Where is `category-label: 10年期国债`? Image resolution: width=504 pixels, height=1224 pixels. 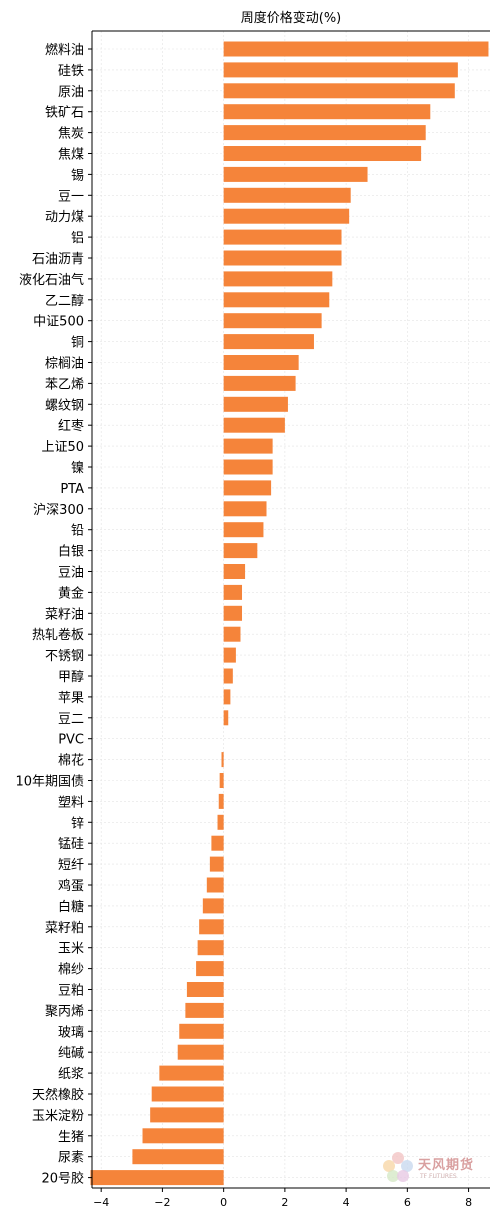 category-label: 10年期国债 is located at coordinates (49, 782).